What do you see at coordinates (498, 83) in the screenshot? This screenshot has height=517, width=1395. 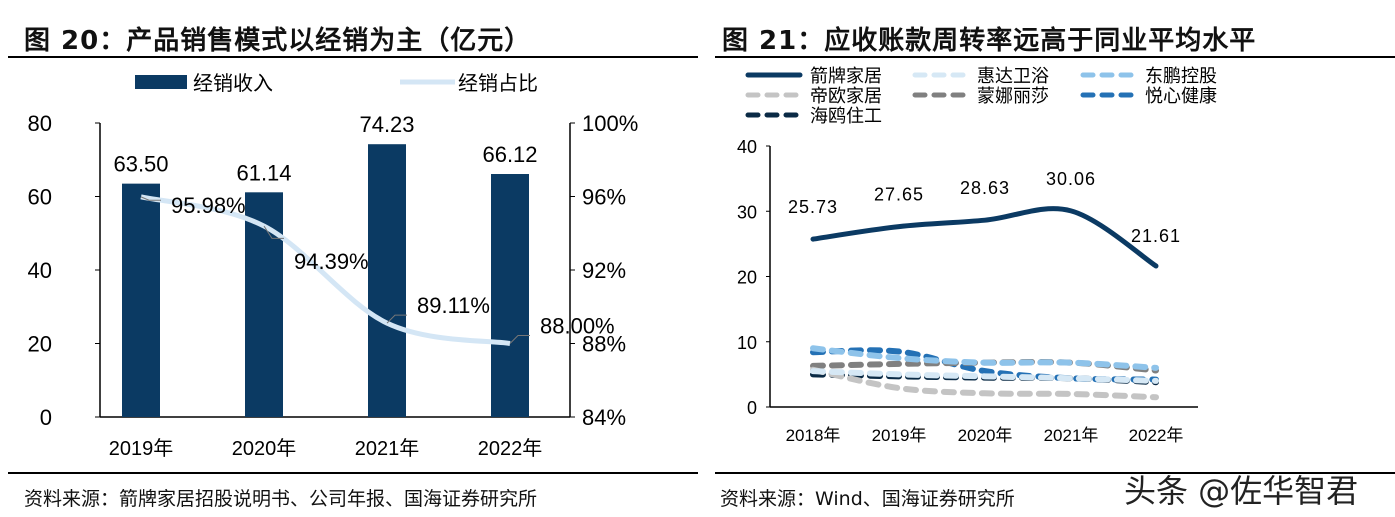 I see `legend-label: 经销占比` at bounding box center [498, 83].